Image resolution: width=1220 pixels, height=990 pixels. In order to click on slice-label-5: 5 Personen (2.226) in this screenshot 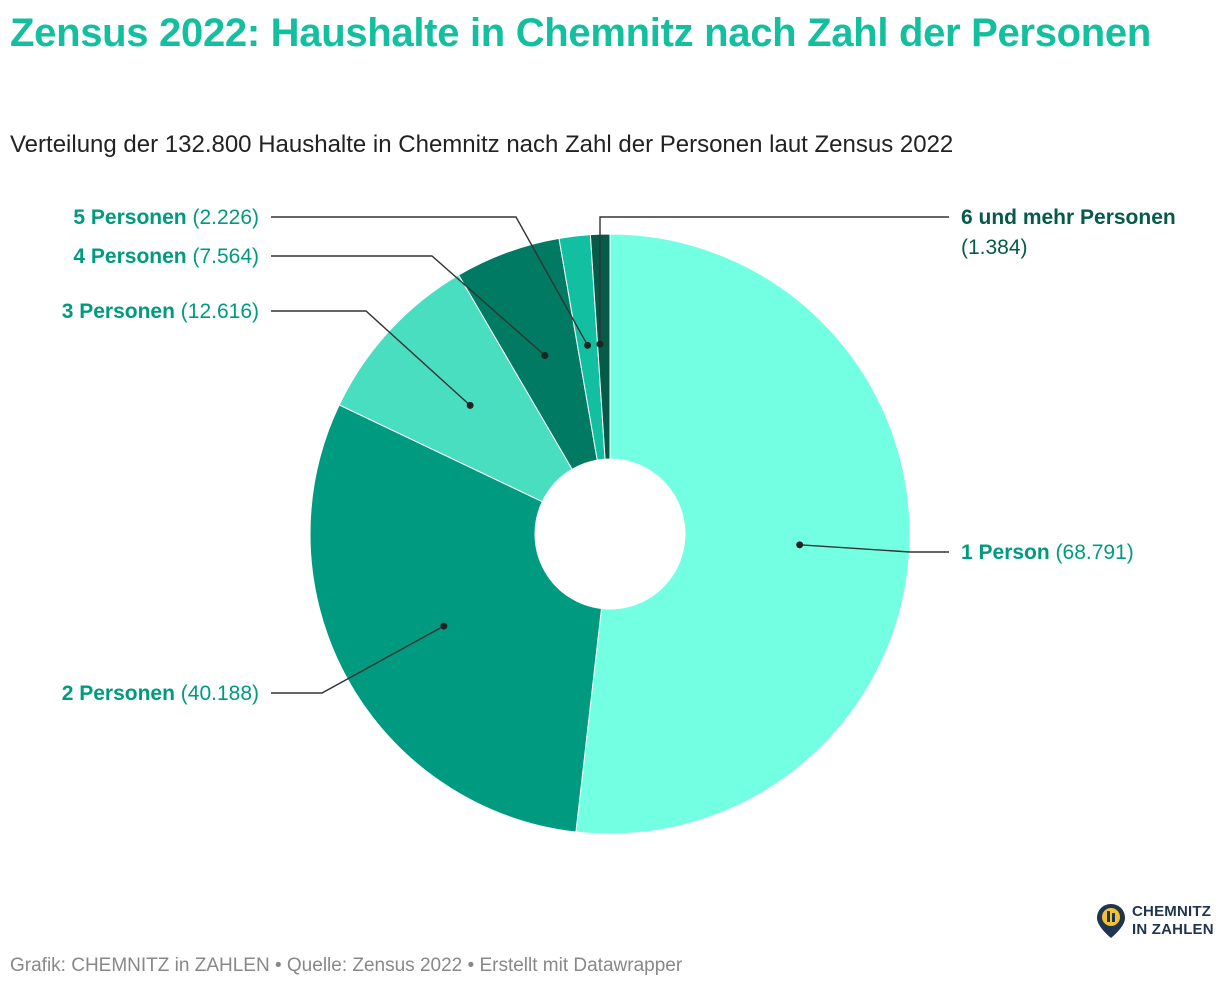, I will do `click(166, 217)`.